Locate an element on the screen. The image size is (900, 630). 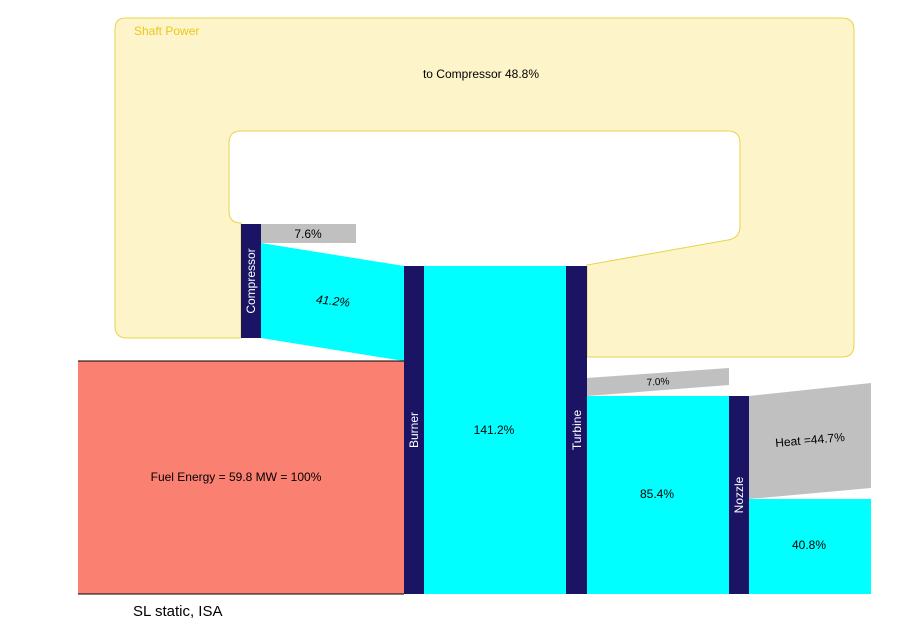
shaft-power-title: Shaft Power is located at coordinates (166, 31).